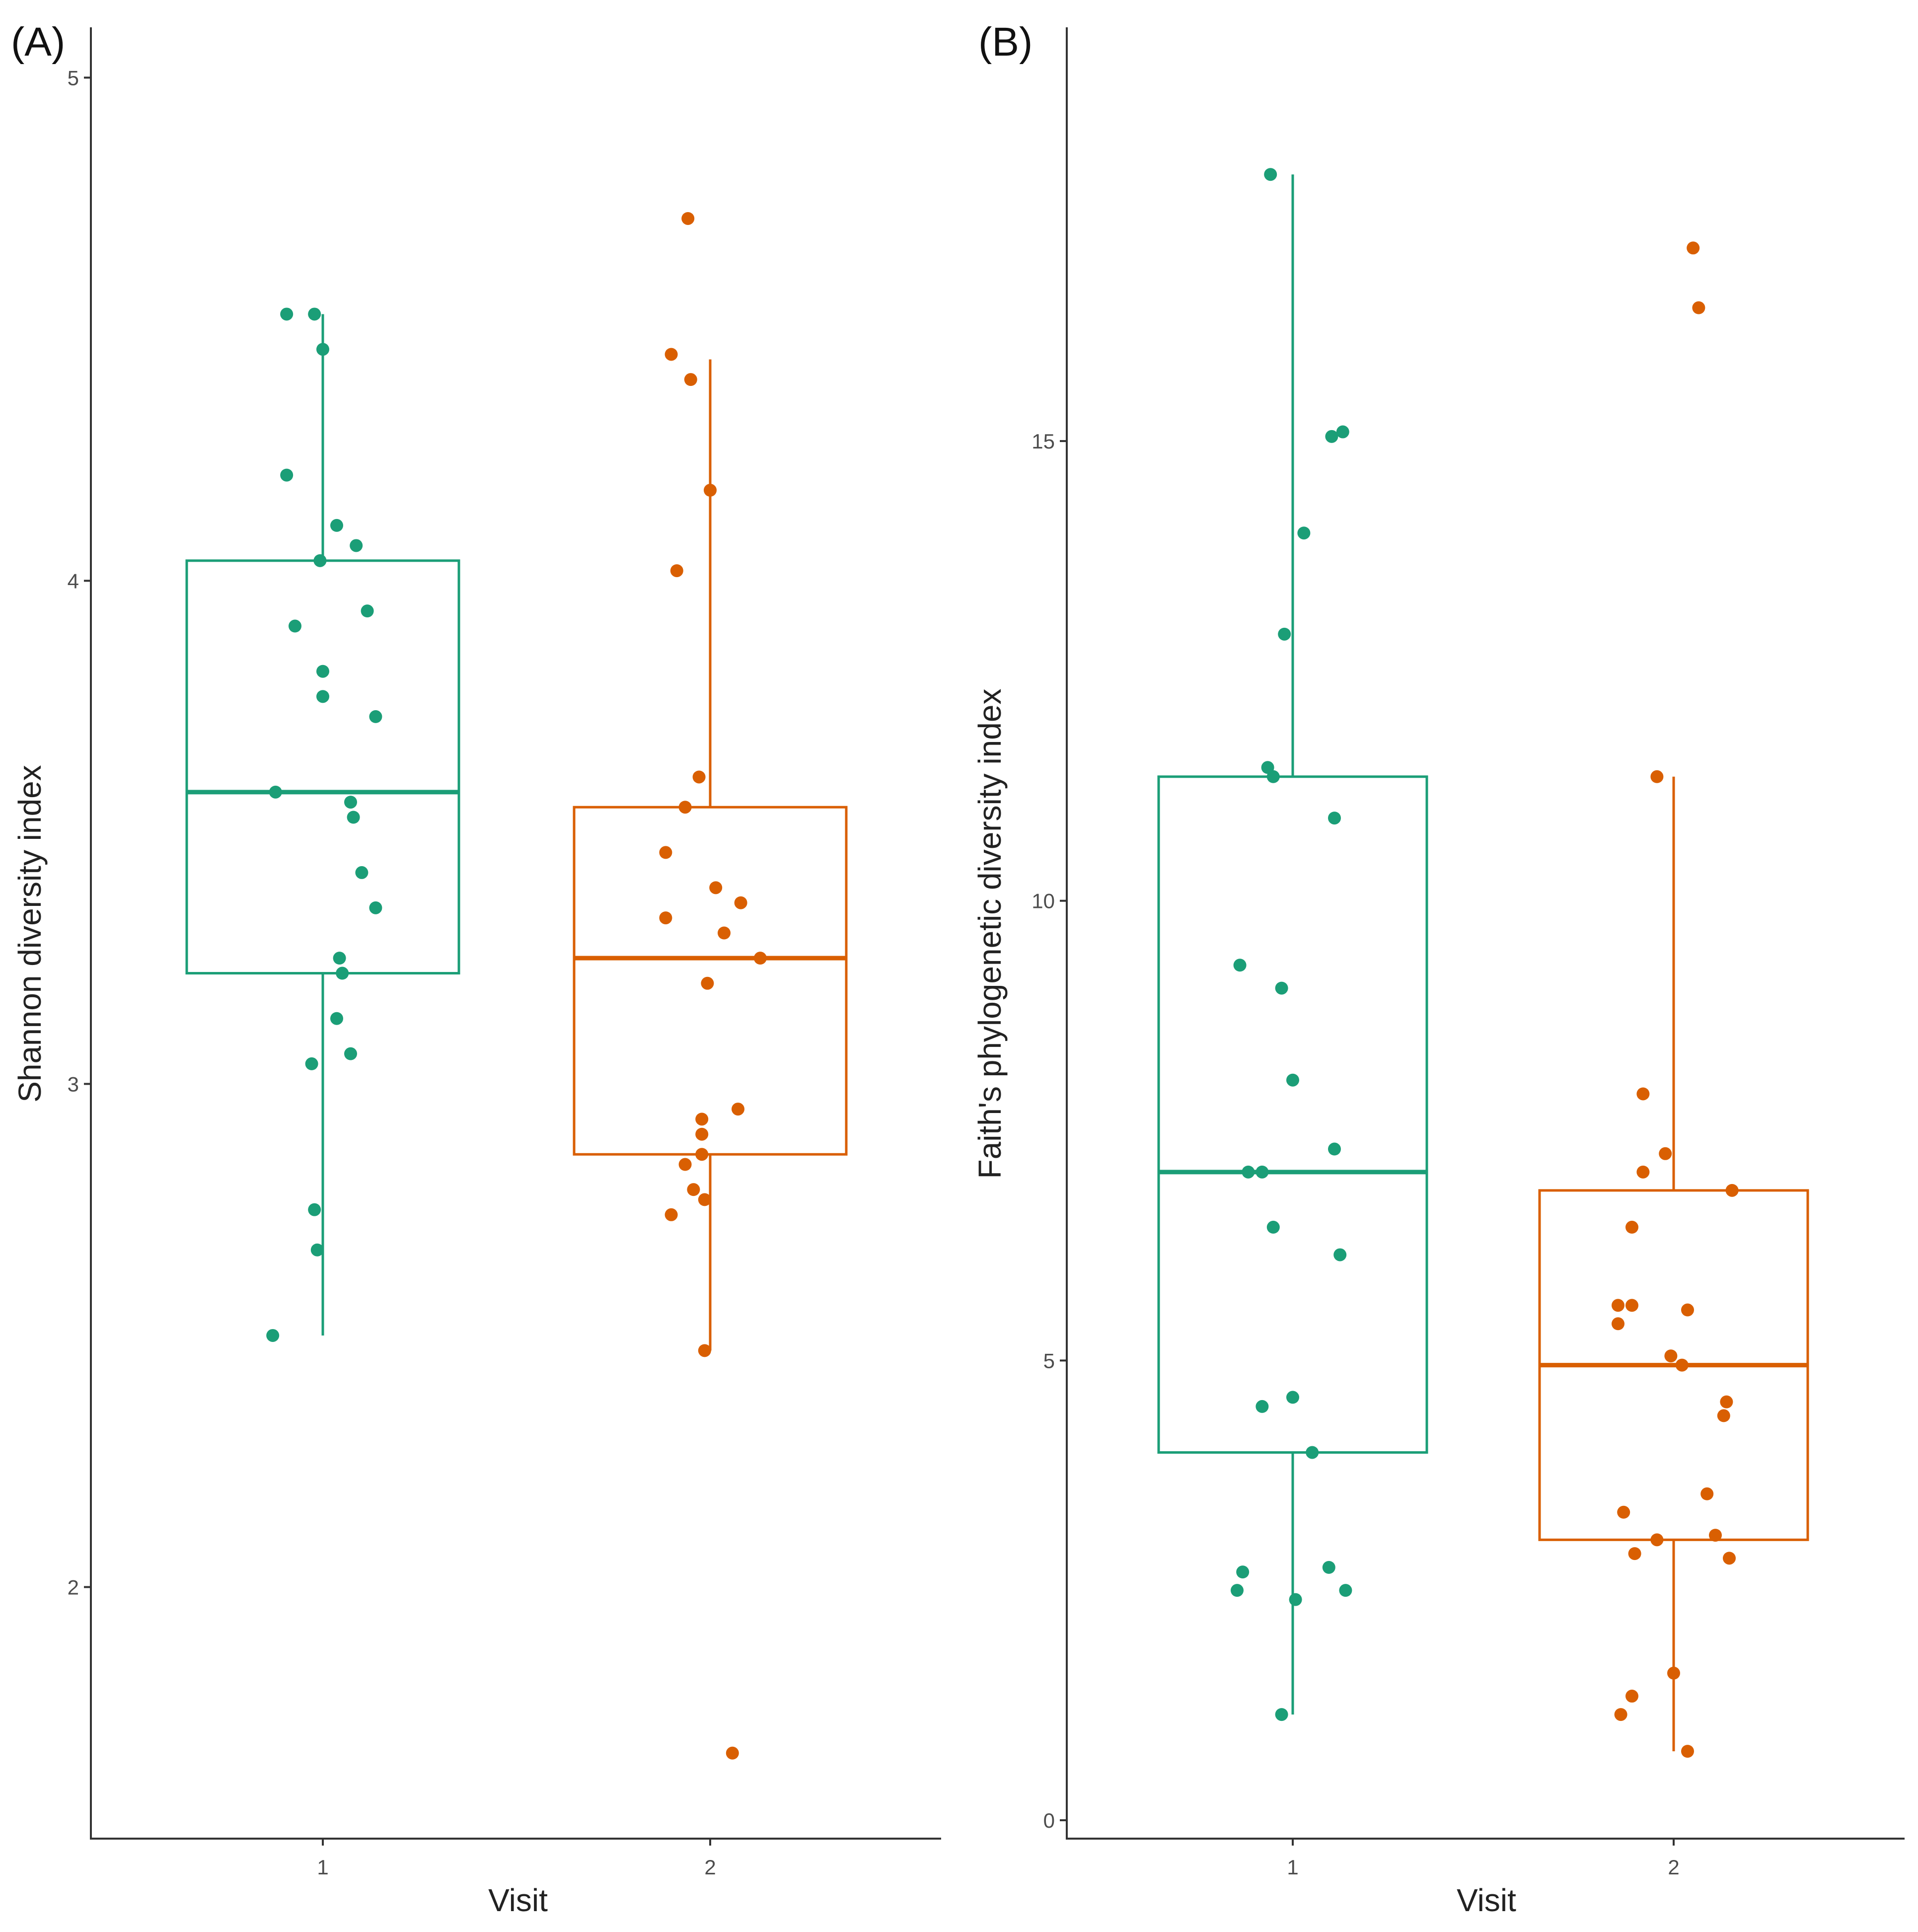 This screenshot has width=1918, height=1932. What do you see at coordinates (1673, 1867) in the screenshot?
I see `panel-b-x-tick-label: 2` at bounding box center [1673, 1867].